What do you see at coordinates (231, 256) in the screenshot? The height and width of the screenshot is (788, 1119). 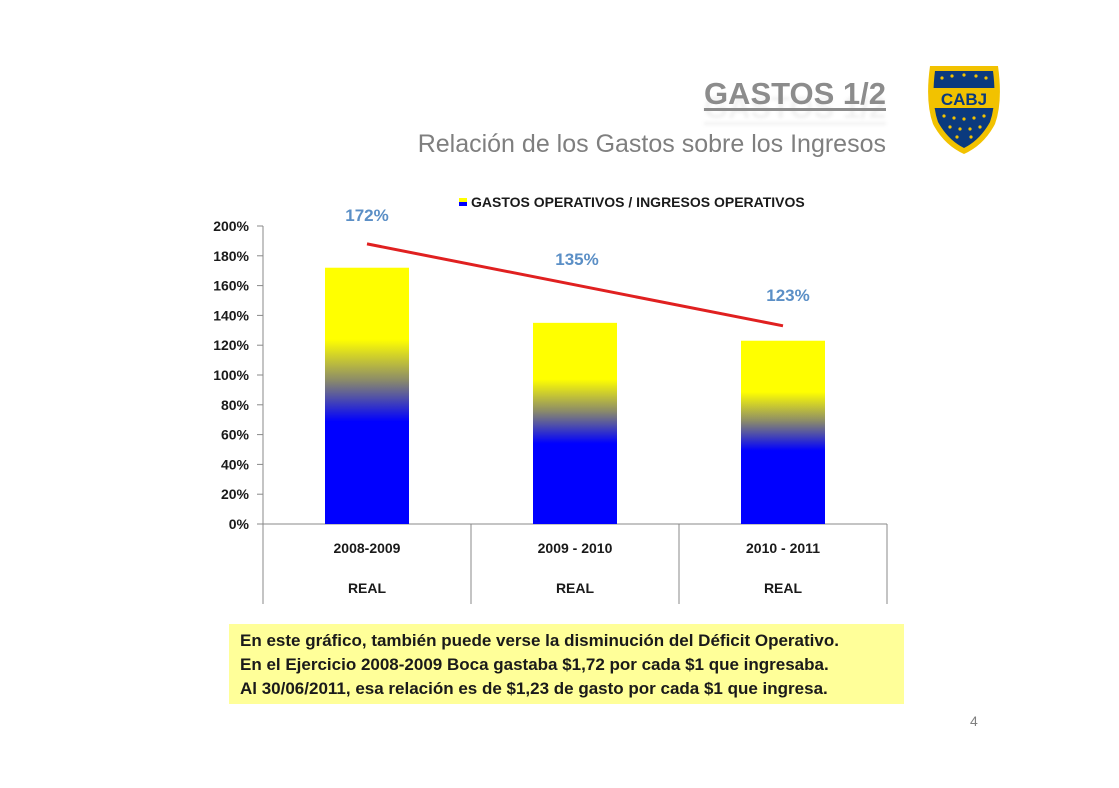 I see `y-tick-label: 180%` at bounding box center [231, 256].